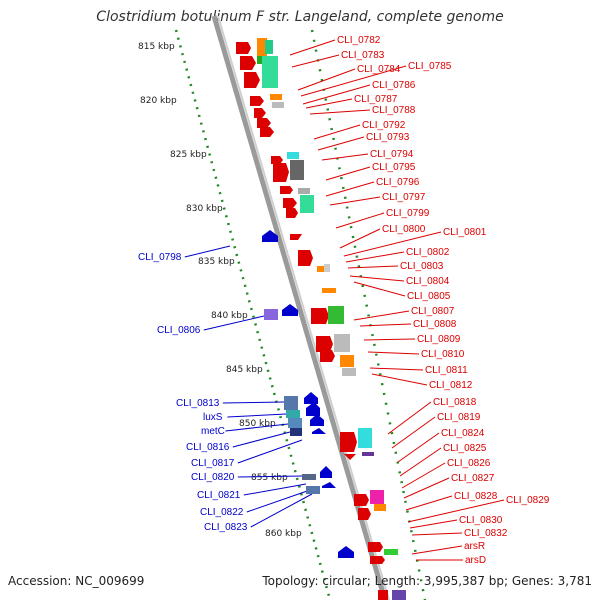  What do you see at coordinates (383, 595) in the screenshot?
I see `gene-red` at bounding box center [383, 595].